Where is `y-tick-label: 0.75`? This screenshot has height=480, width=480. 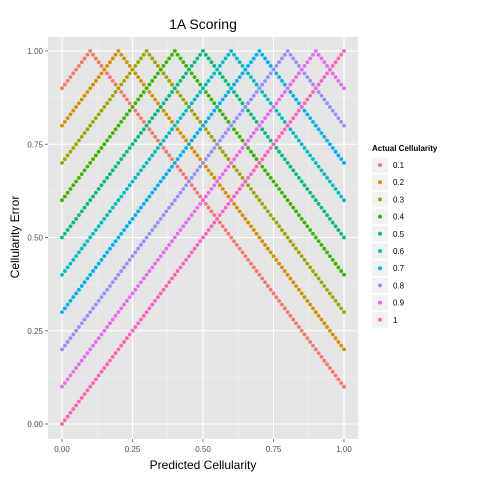 y-tick-label: 0.75 is located at coordinates (35, 144).